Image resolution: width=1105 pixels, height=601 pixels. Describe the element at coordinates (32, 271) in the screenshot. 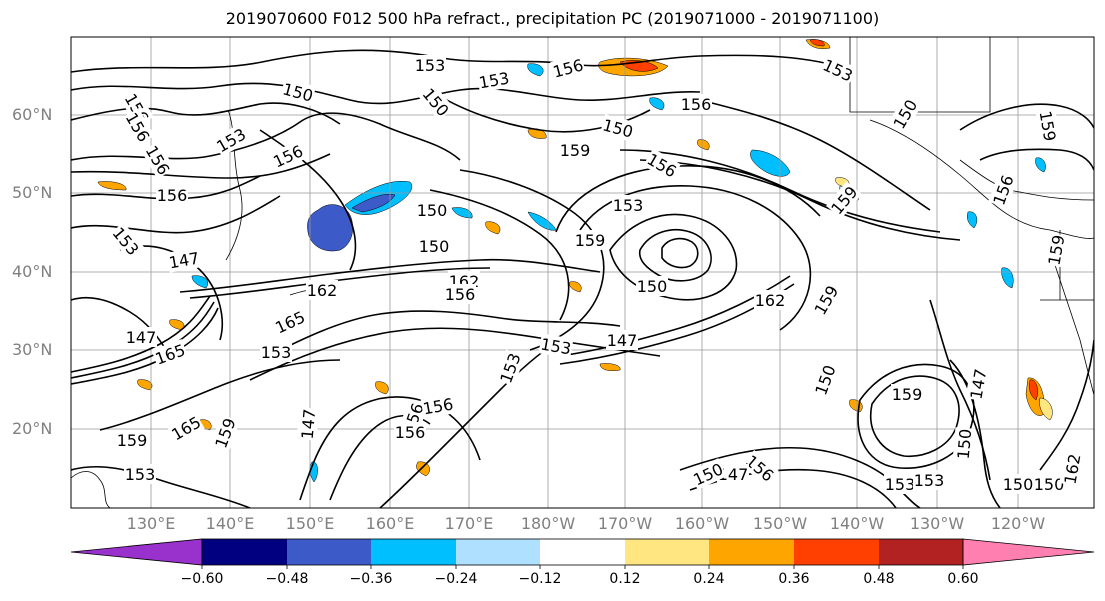

I see `latitude-label: 40°N` at that location.